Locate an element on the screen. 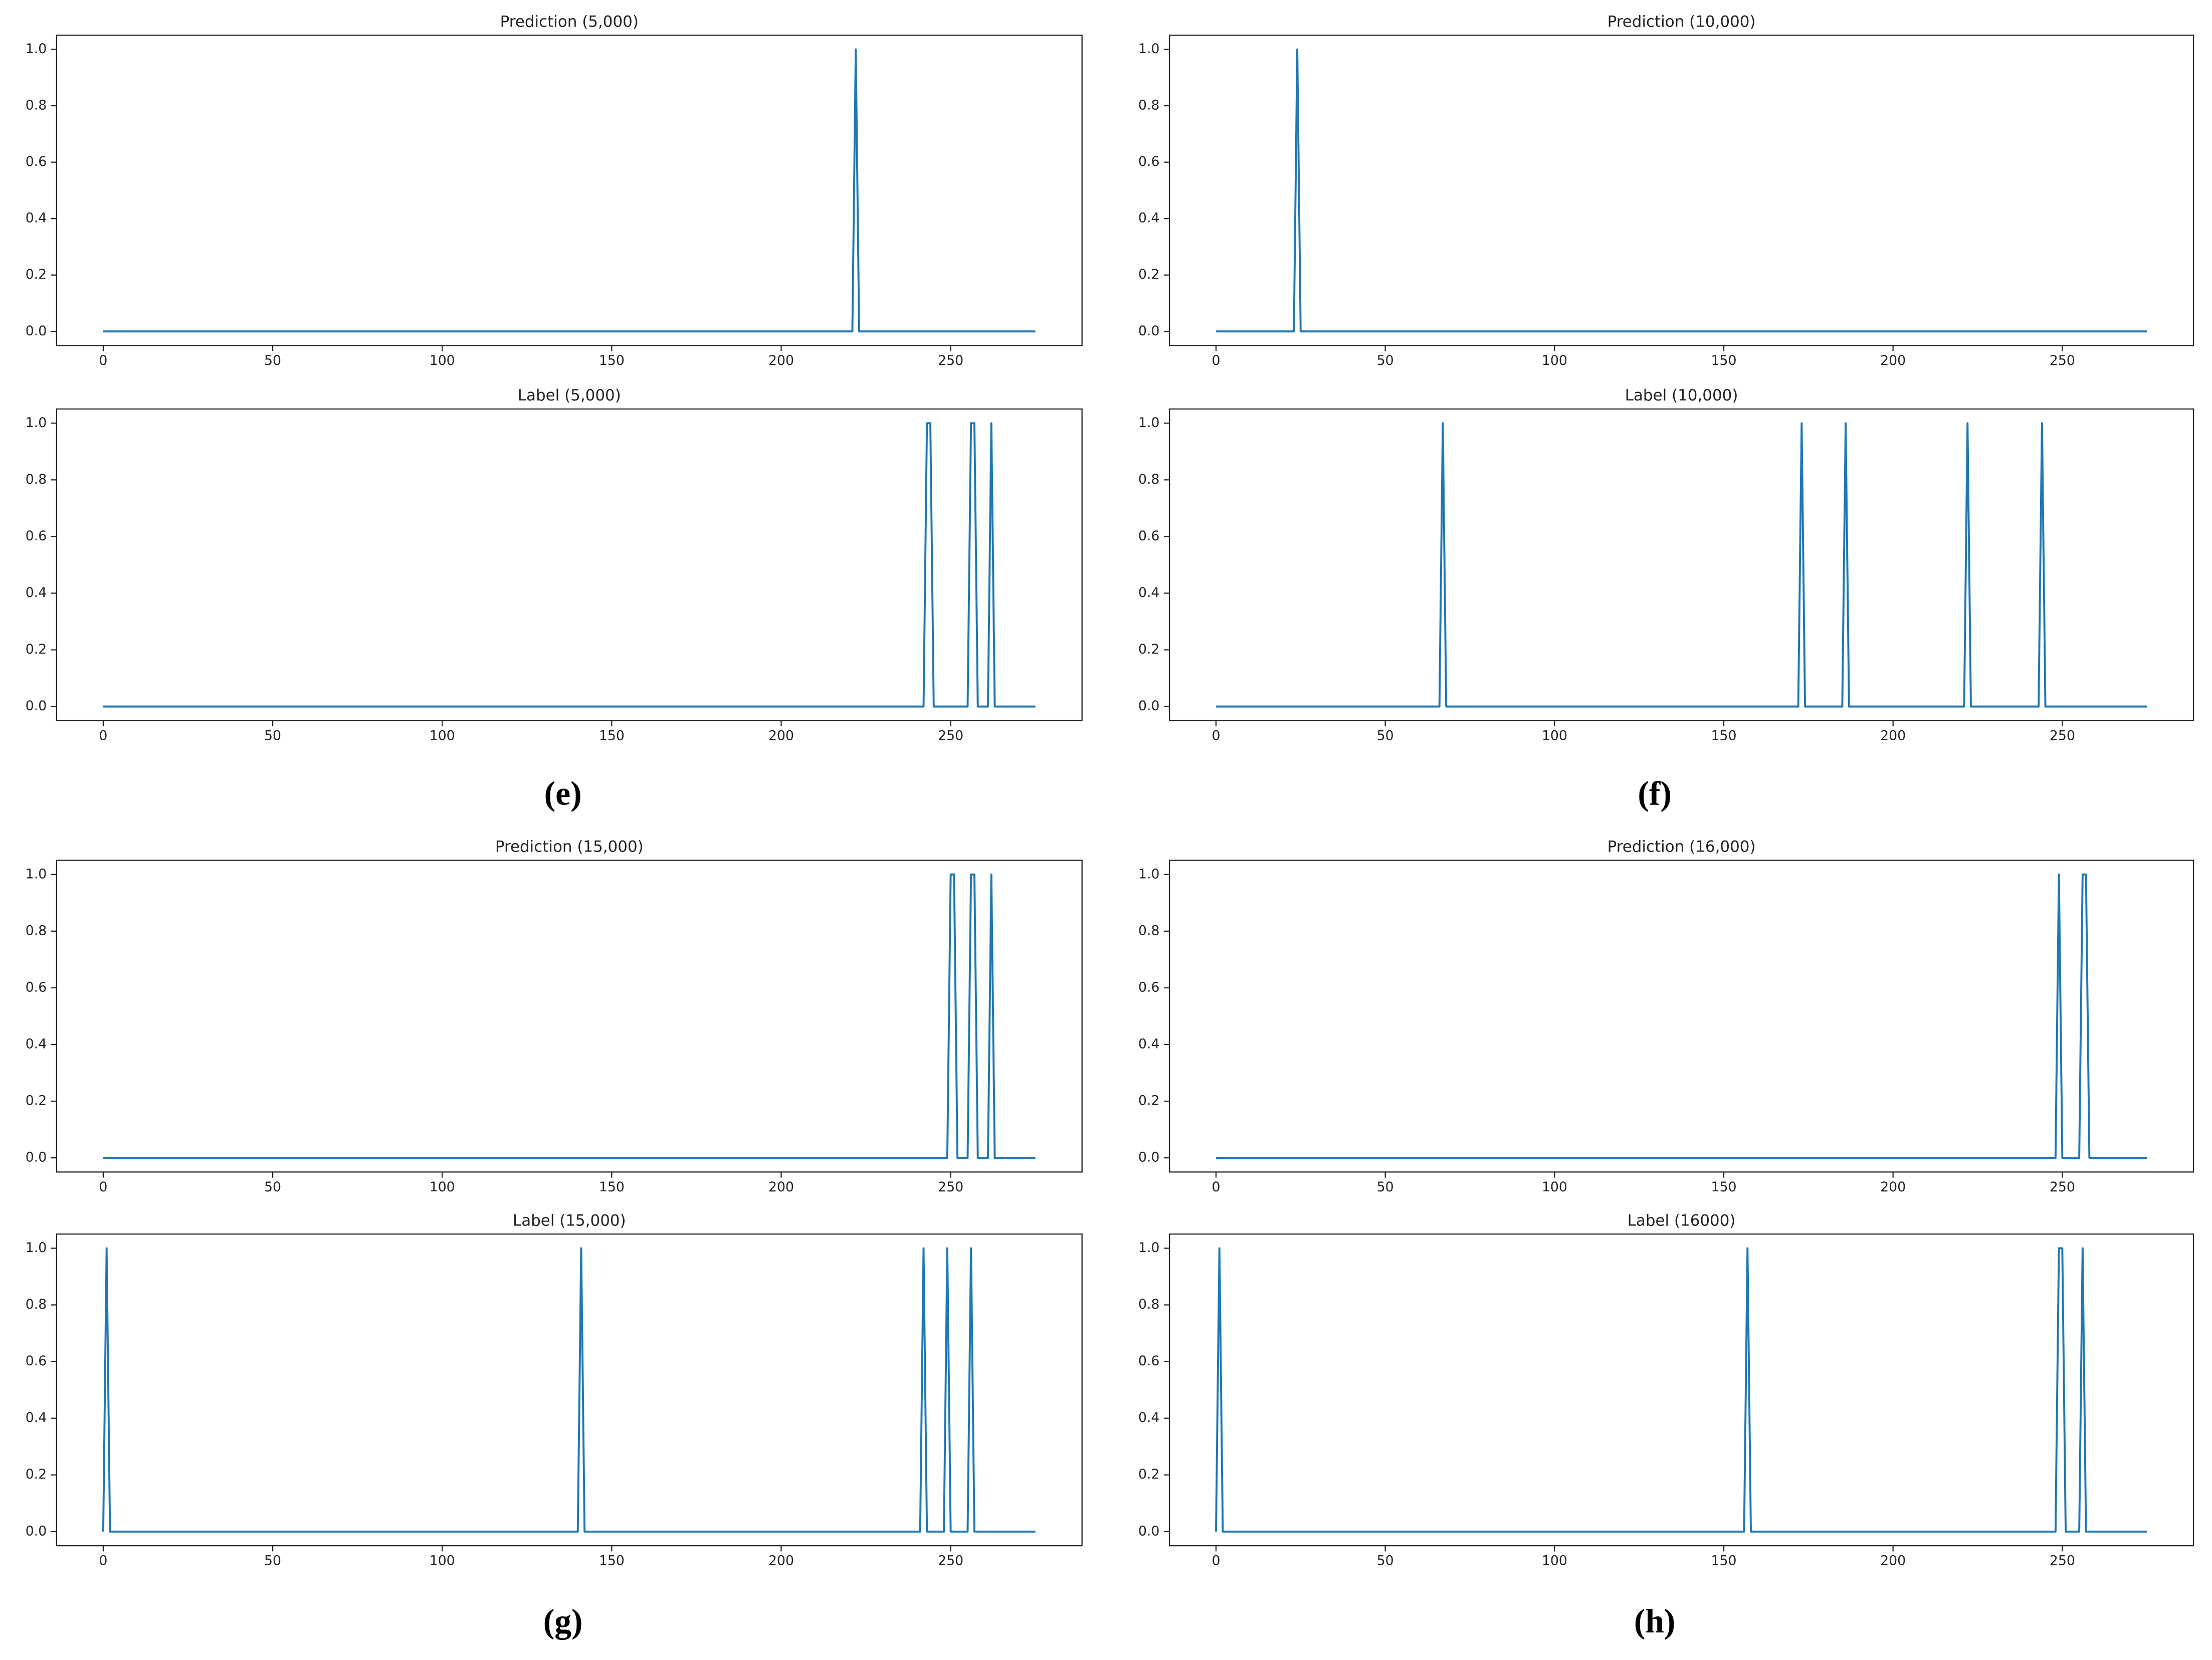 Image resolution: width=2212 pixels, height=1660 pixels. chart-title: Prediction (5,000) is located at coordinates (569, 22).